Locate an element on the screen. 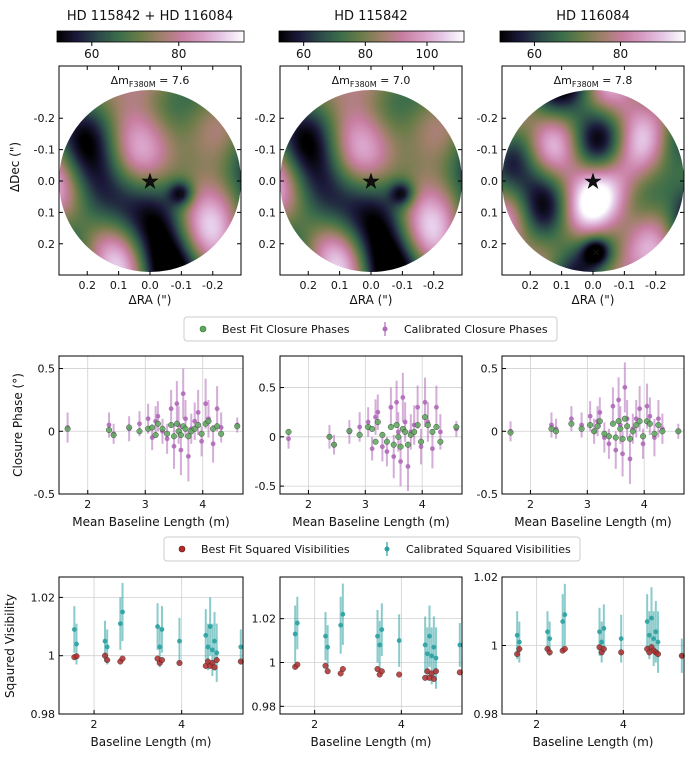 The width and height of the screenshot is (695, 757). ytick-label: 0 is located at coordinates (272, 437).